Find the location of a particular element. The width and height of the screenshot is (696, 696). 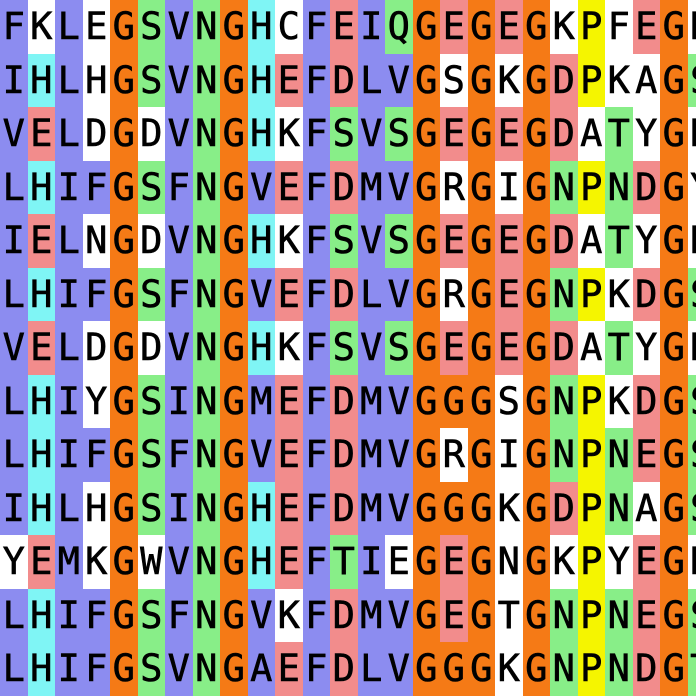

residue-cell: T is located at coordinates (619, 348).